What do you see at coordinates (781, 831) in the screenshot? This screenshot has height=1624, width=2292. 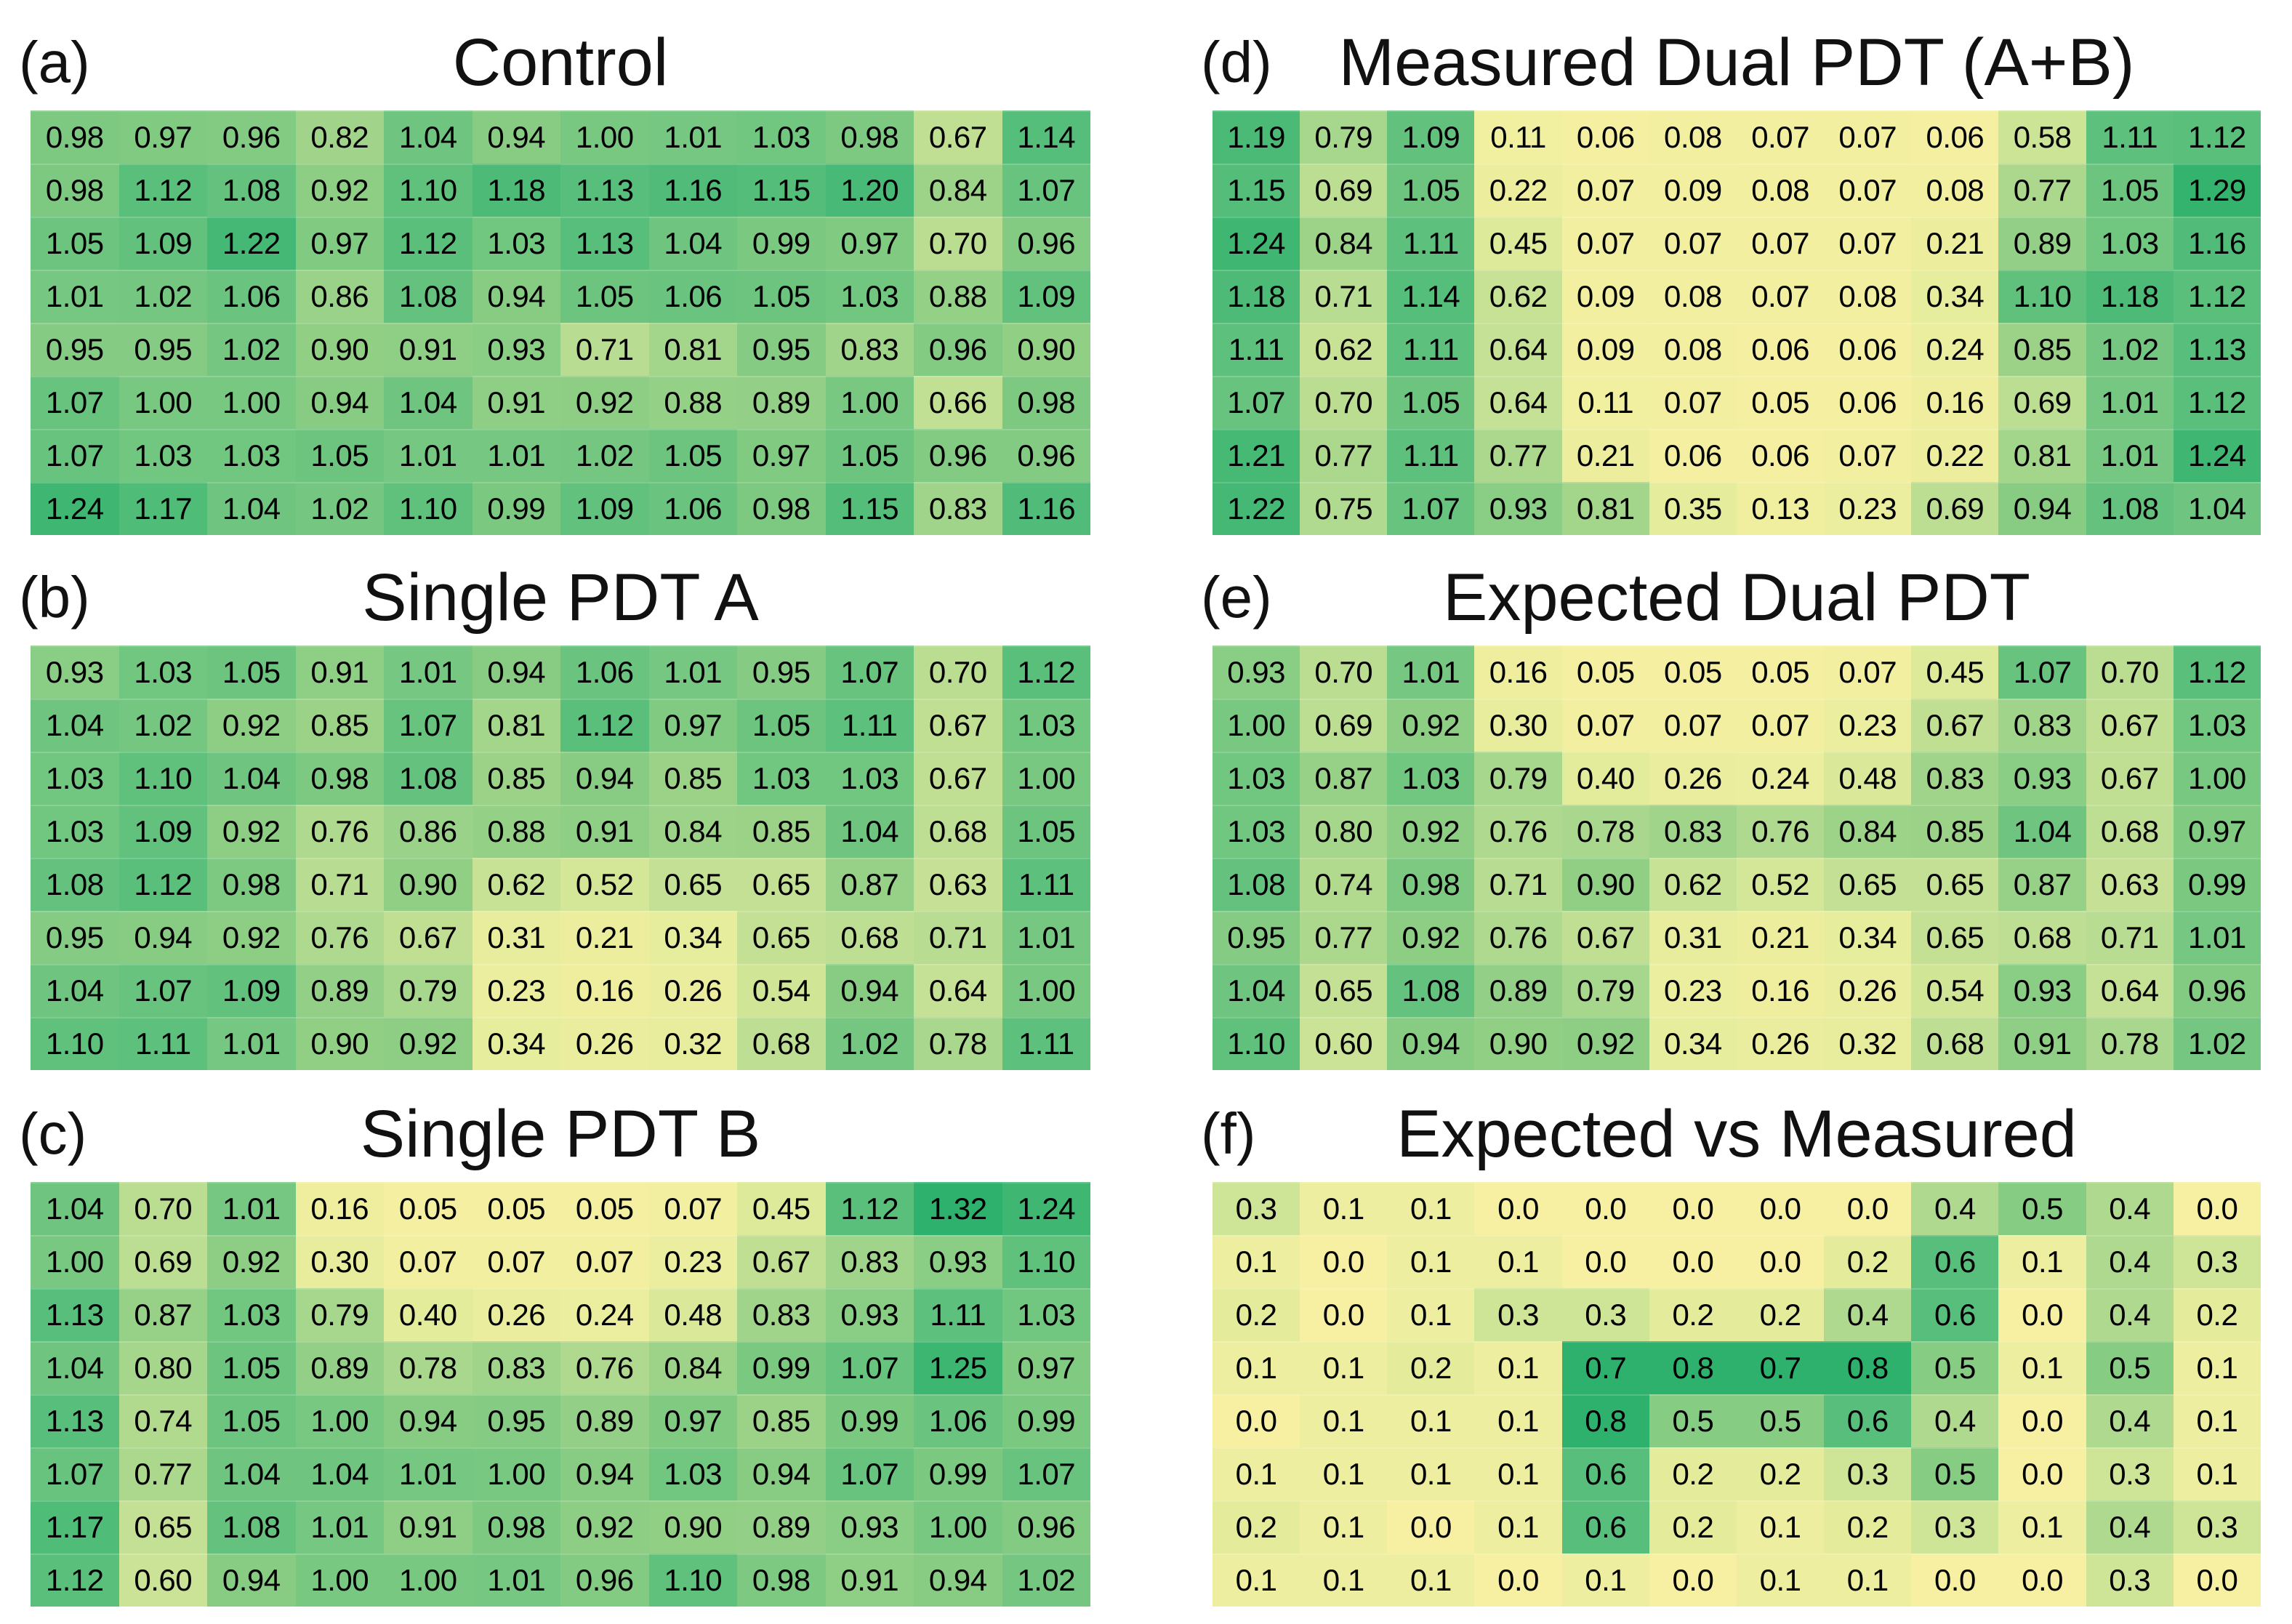 I see `heatmap-cell: 0.85` at bounding box center [781, 831].